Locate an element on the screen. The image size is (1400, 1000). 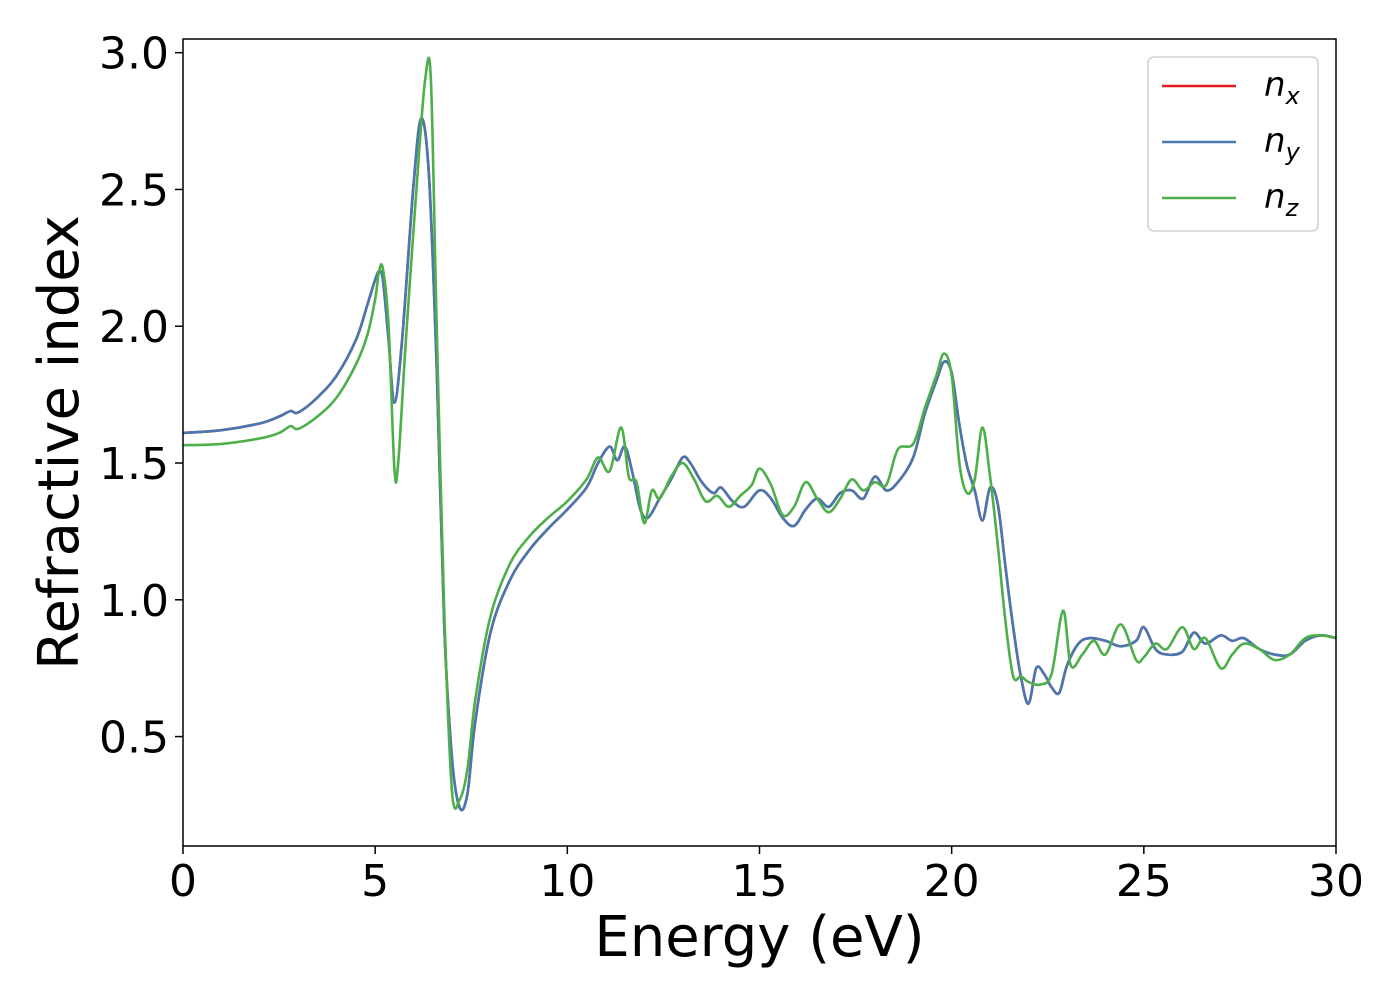
x-tick-label: 10 is located at coordinates (567, 881).